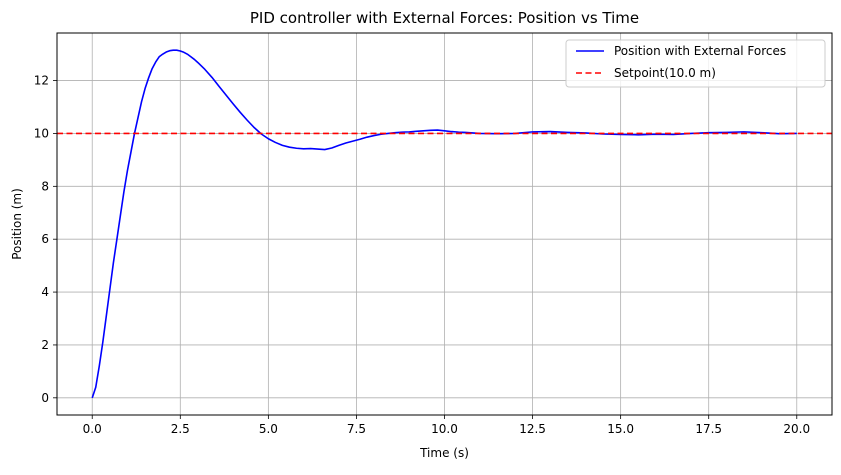 This screenshot has width=841, height=475. I want to click on x-tick-label: 0.0, so click(92, 429).